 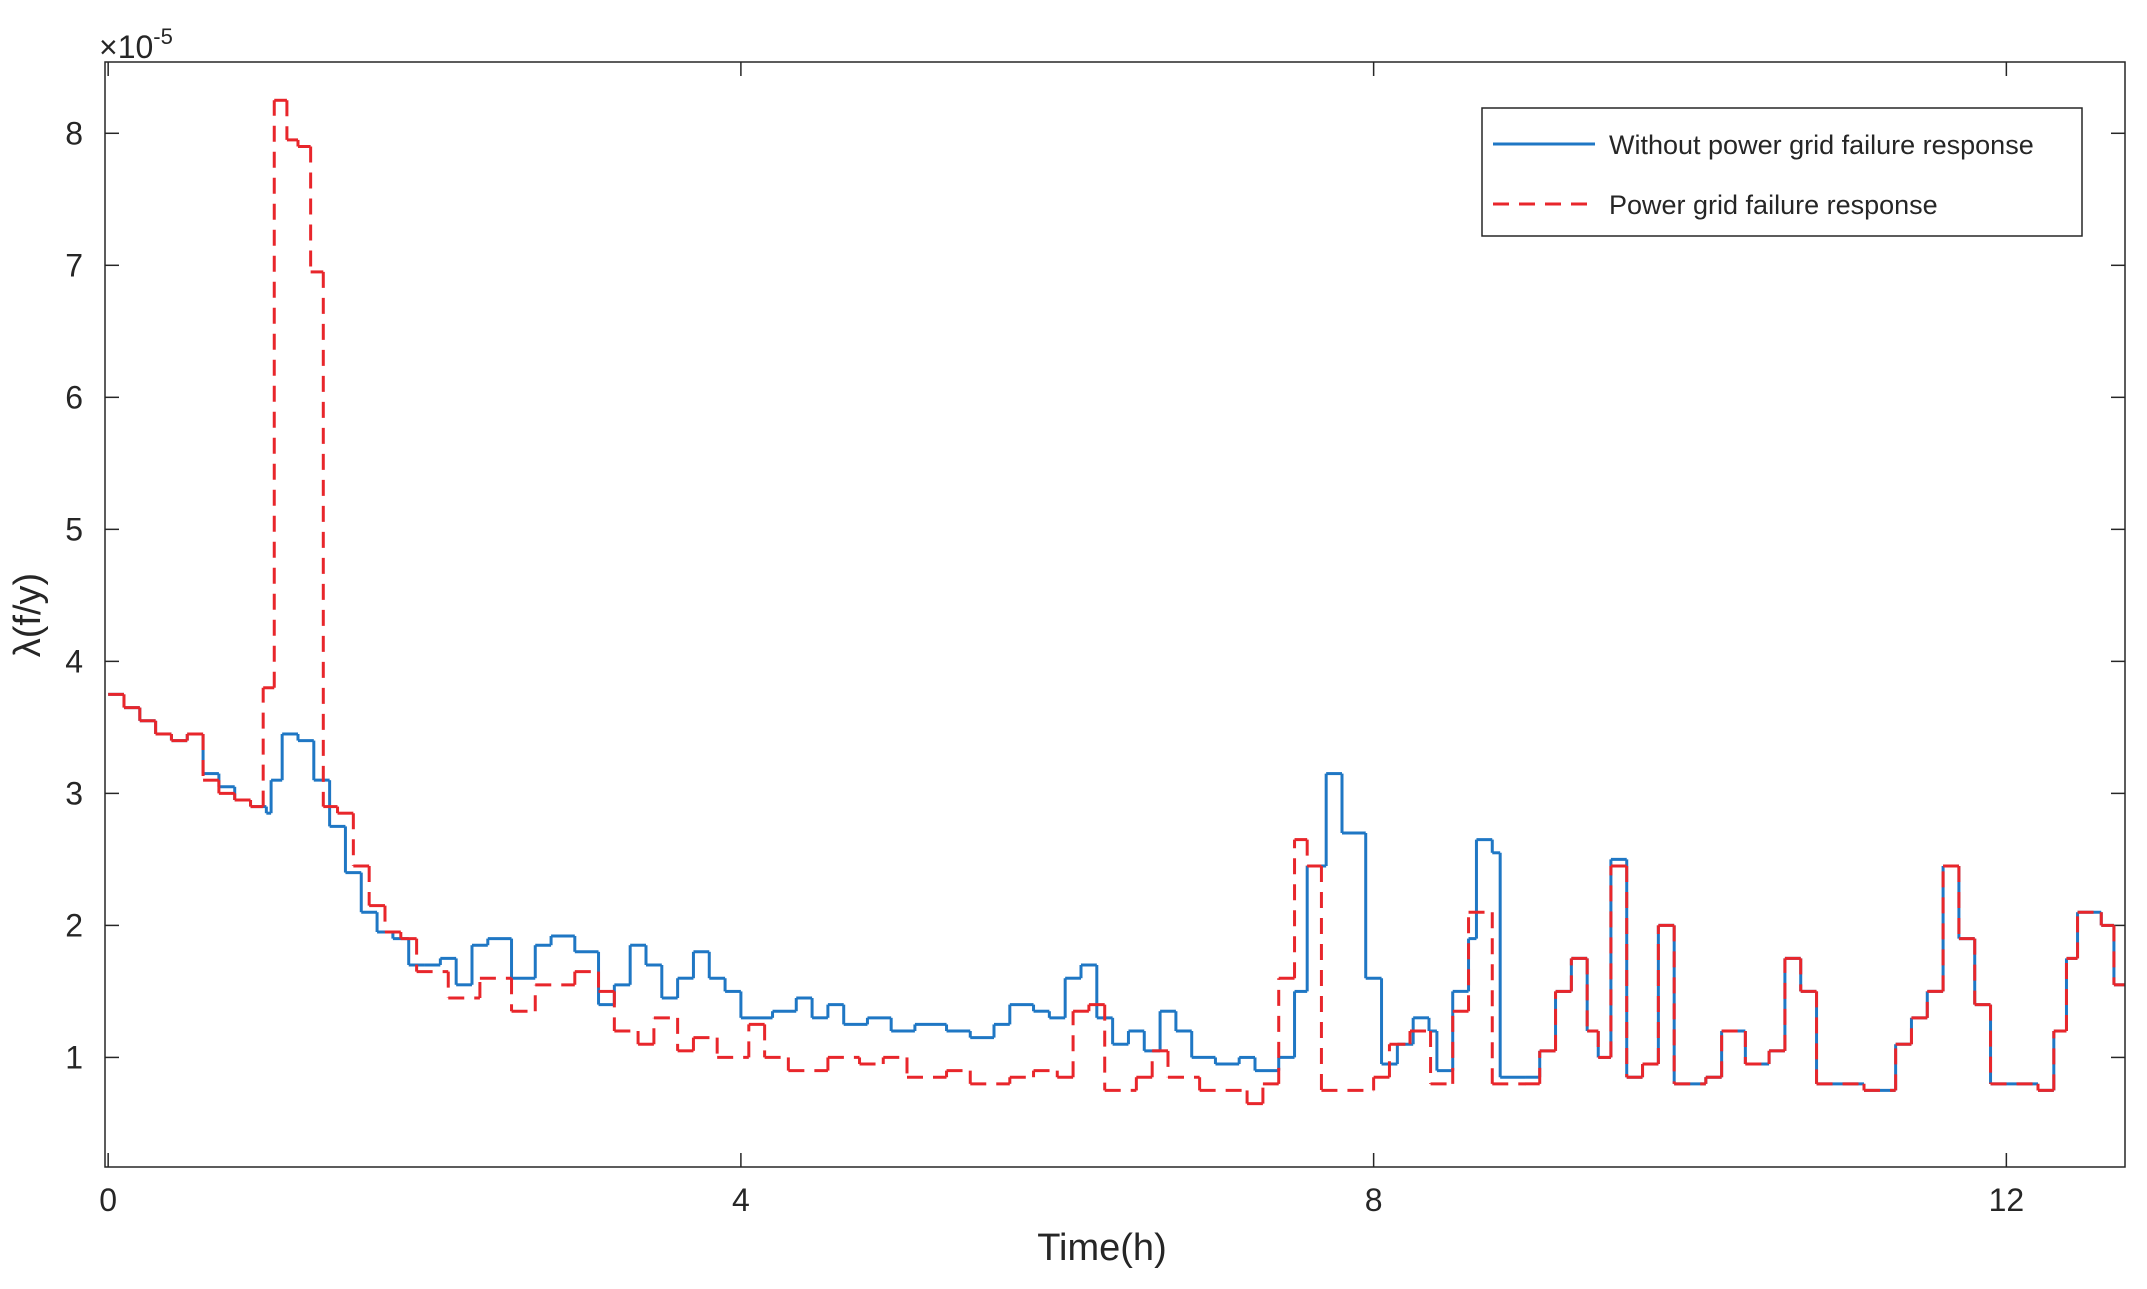 What do you see at coordinates (2007, 1200) in the screenshot?
I see `x-tick-label: 12` at bounding box center [2007, 1200].